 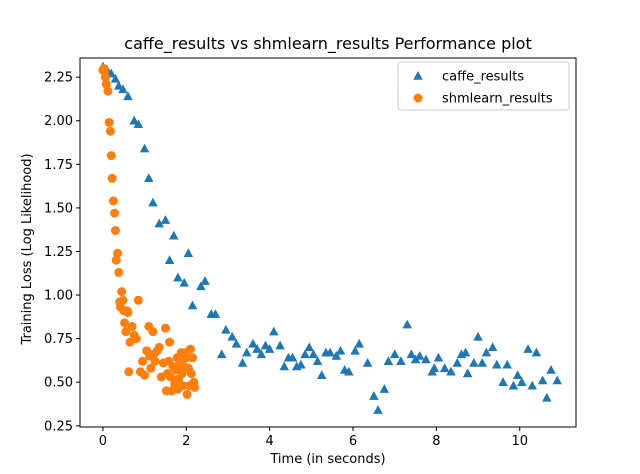 What do you see at coordinates (436, 441) in the screenshot?
I see `x-tick-label: 8` at bounding box center [436, 441].